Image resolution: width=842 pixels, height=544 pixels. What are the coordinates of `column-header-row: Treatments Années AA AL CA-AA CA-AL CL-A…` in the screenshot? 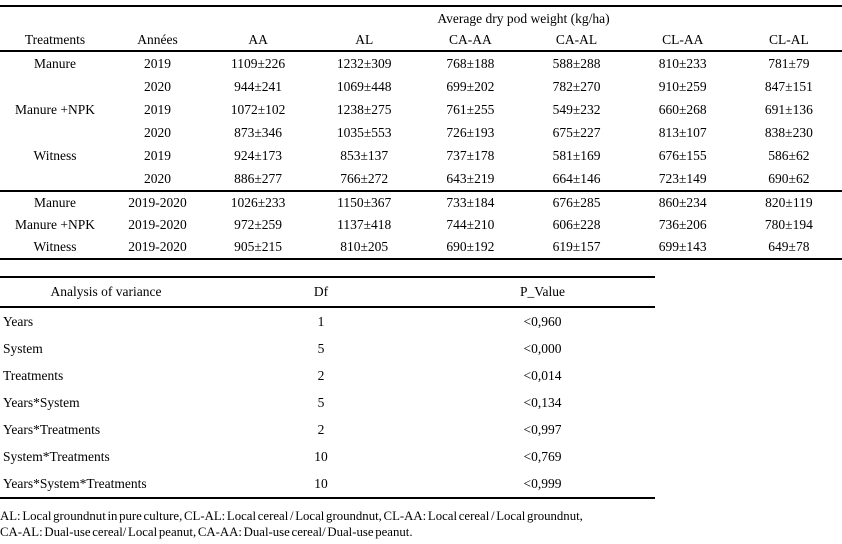 It's located at (421, 41).